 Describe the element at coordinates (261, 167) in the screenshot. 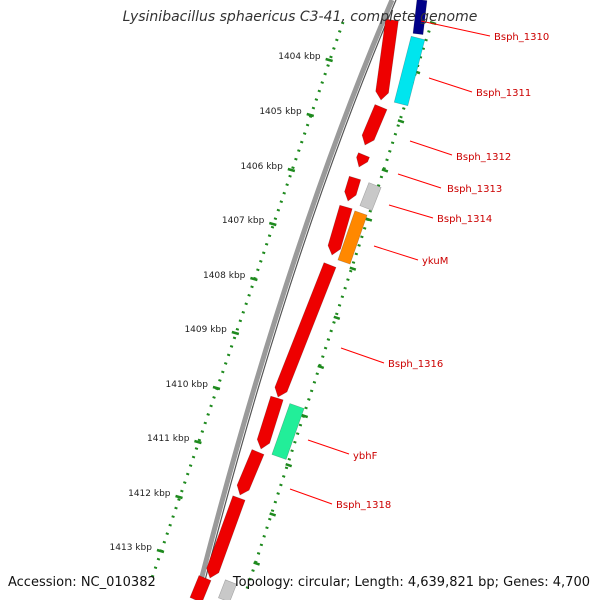

I see `ruler-tick-label: 1406 kbp` at that location.